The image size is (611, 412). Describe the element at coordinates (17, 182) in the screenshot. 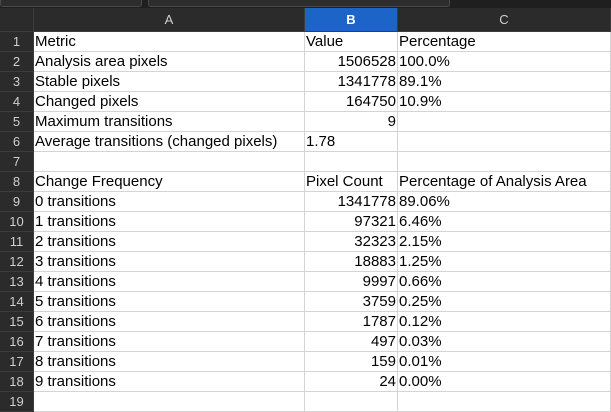

I see `row-header-8: 8` at that location.